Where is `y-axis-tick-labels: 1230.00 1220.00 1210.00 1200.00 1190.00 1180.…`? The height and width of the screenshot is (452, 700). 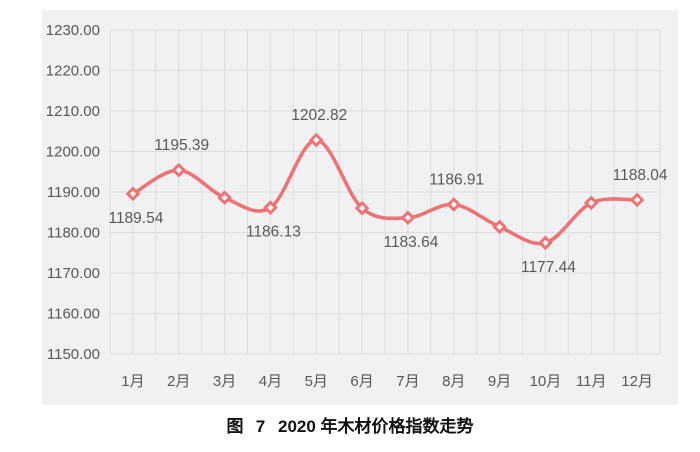 y-axis-tick-labels: 1230.00 1220.00 1210.00 1200.00 1190.00 1180.… is located at coordinates (73, 192).